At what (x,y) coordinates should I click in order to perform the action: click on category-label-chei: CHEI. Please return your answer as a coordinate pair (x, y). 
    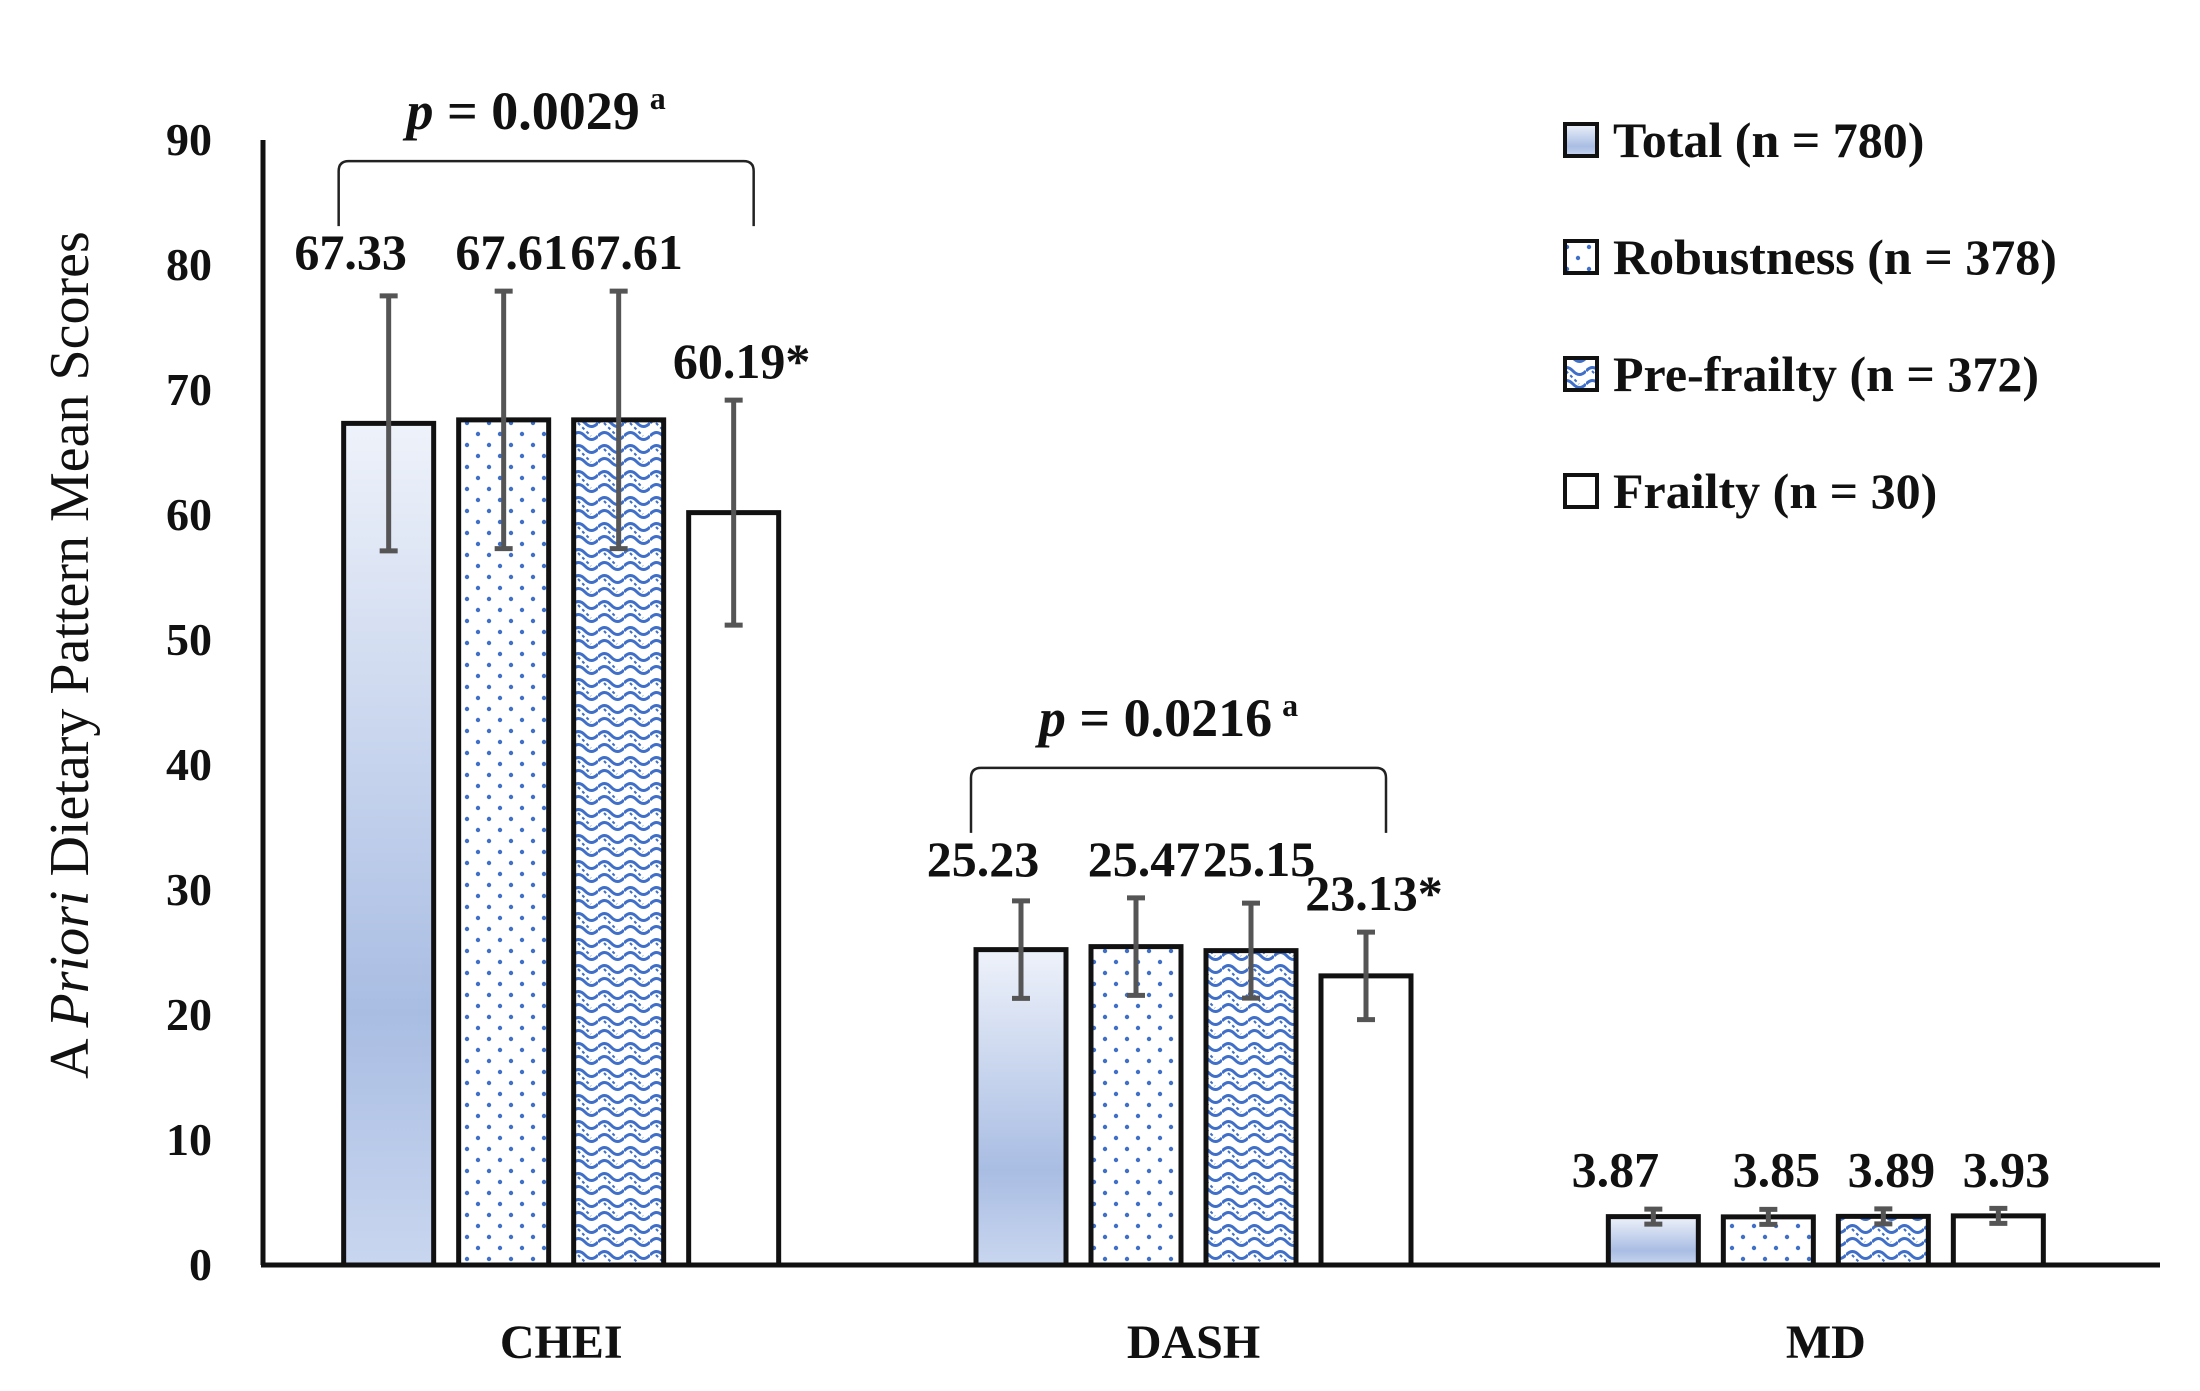
    Looking at the image, I should click on (561, 1342).